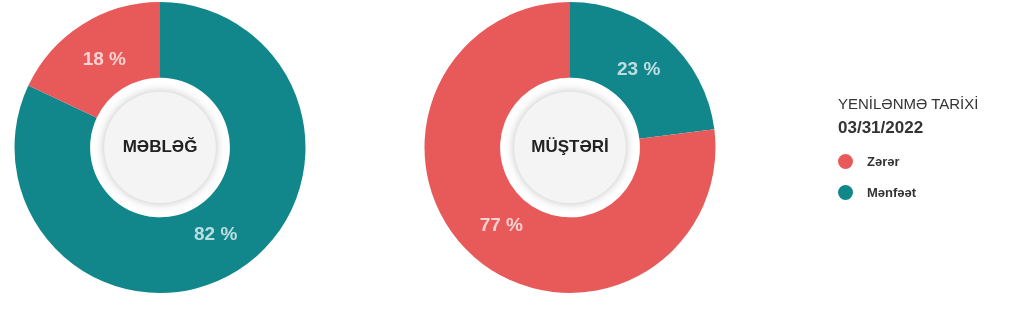  I want to click on legend-title: YENİLƏNMƏ TARİXİ, so click(908, 103).